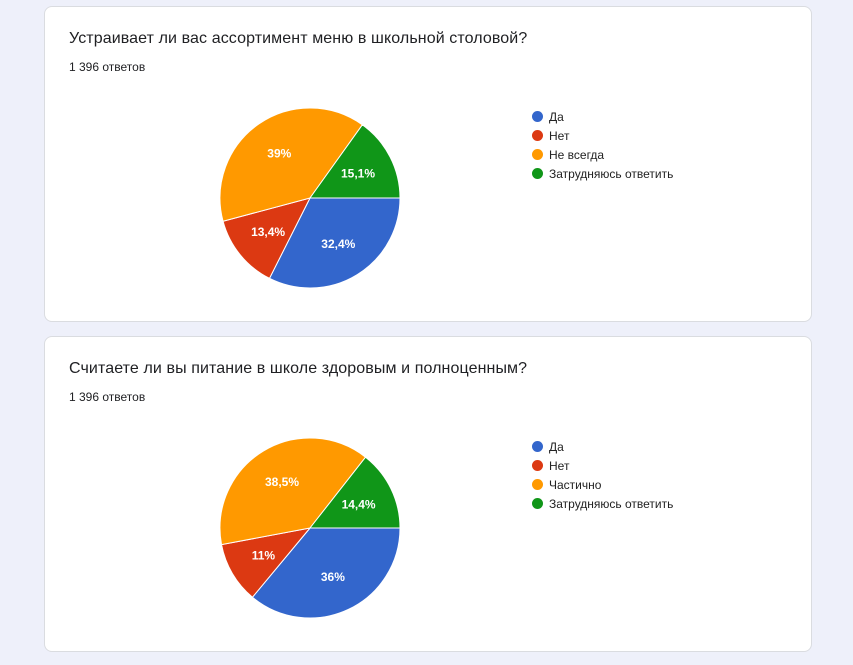 The width and height of the screenshot is (853, 665). What do you see at coordinates (268, 232) in the screenshot?
I see `slice-percent-label: 13,4%` at bounding box center [268, 232].